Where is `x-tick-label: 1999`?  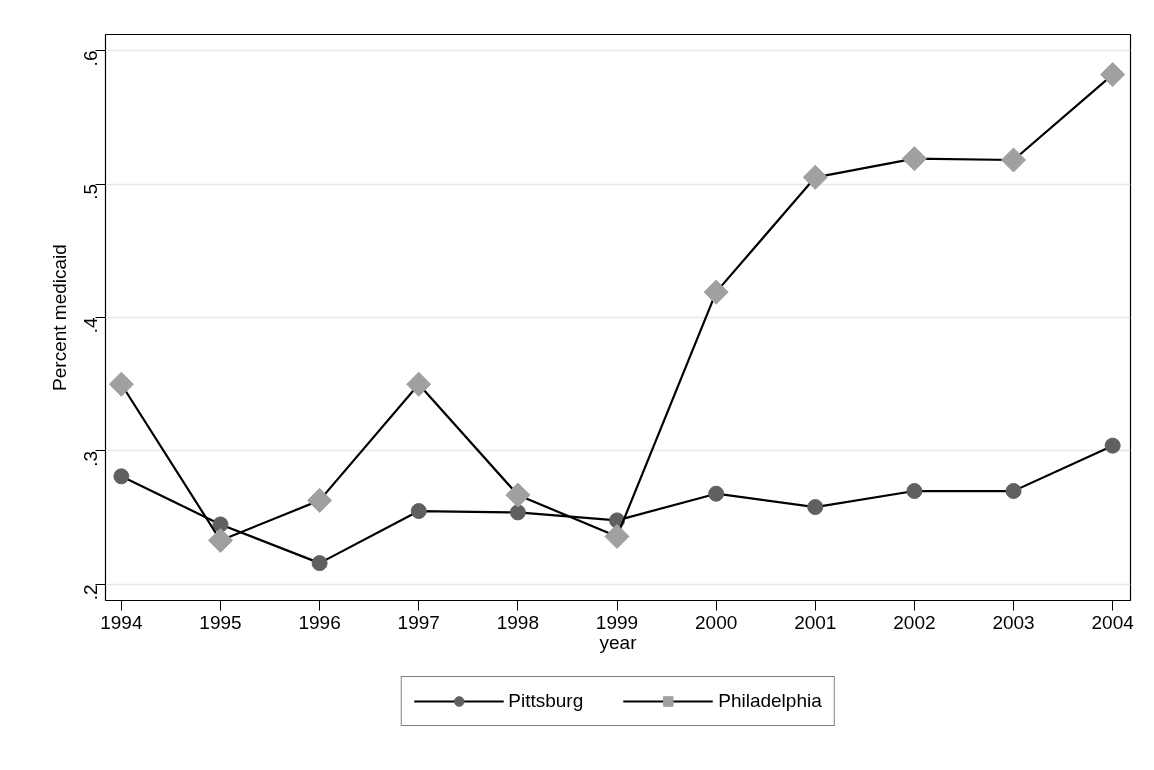 x-tick-label: 1999 is located at coordinates (617, 622).